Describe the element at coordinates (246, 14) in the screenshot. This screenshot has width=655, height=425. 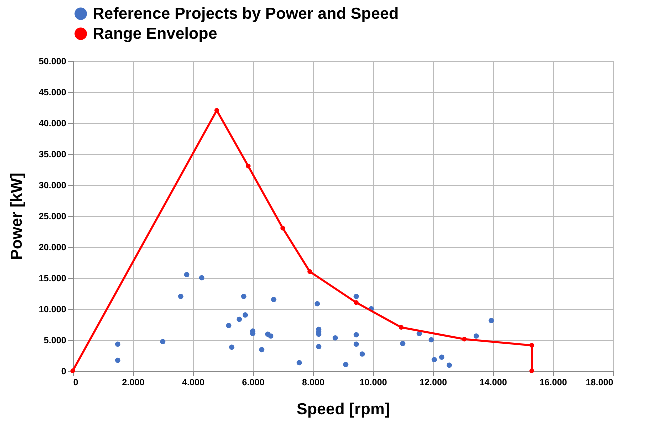
I see `legend-label: Reference Projects by Power and Speed` at that location.